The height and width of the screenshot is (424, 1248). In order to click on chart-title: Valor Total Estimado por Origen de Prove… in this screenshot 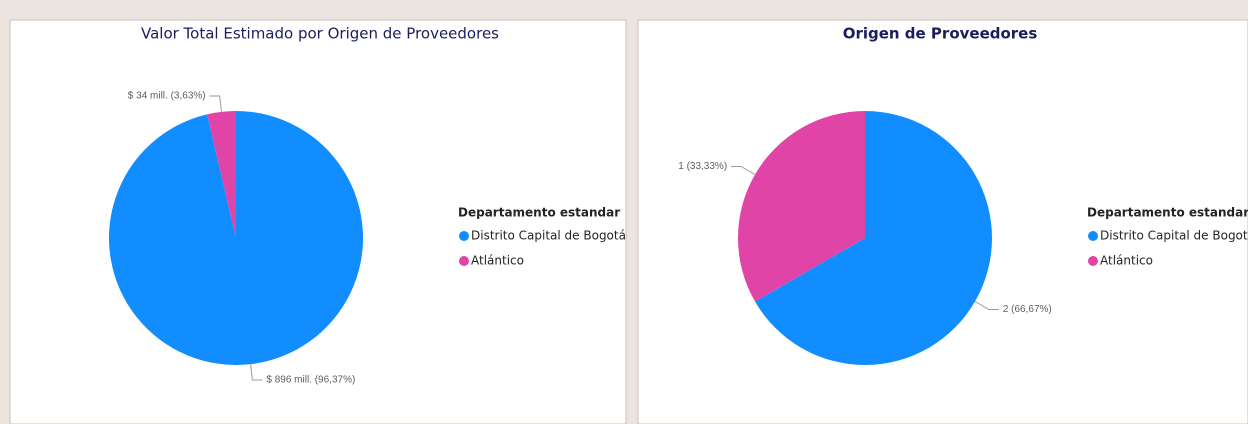, I will do `click(320, 34)`.